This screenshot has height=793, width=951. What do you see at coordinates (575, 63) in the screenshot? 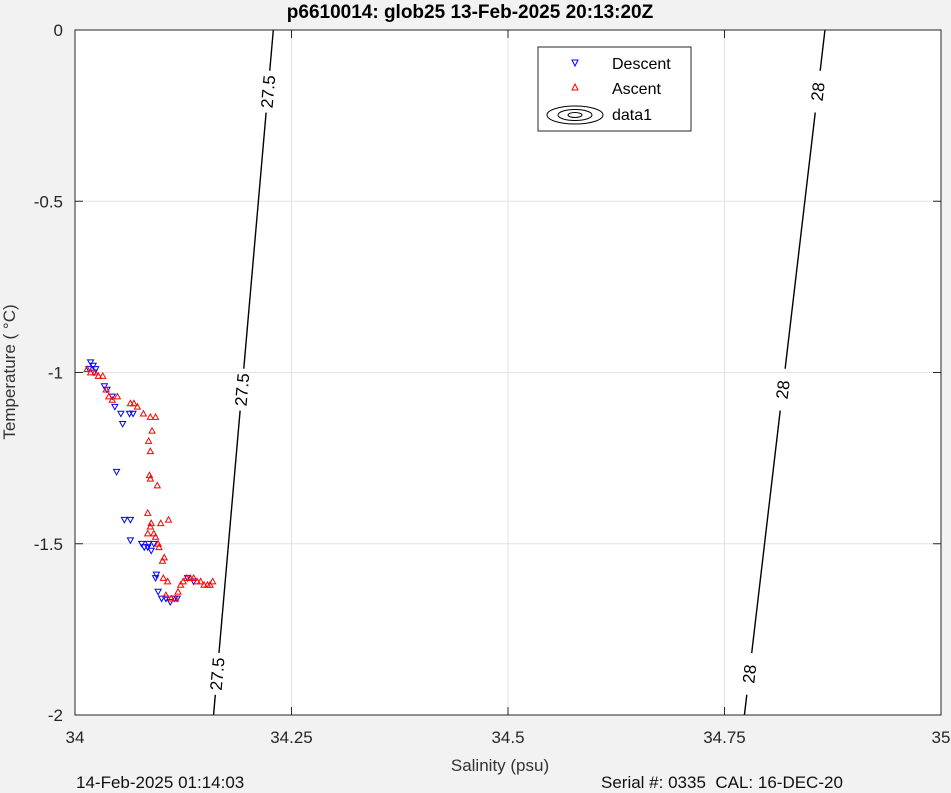
I see `legend-descent-marker` at bounding box center [575, 63].